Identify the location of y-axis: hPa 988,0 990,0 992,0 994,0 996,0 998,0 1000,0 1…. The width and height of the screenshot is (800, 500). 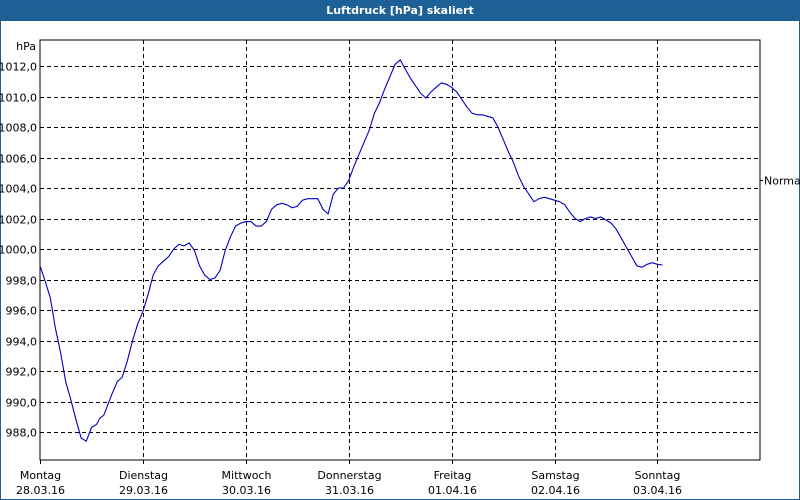
(18, 240).